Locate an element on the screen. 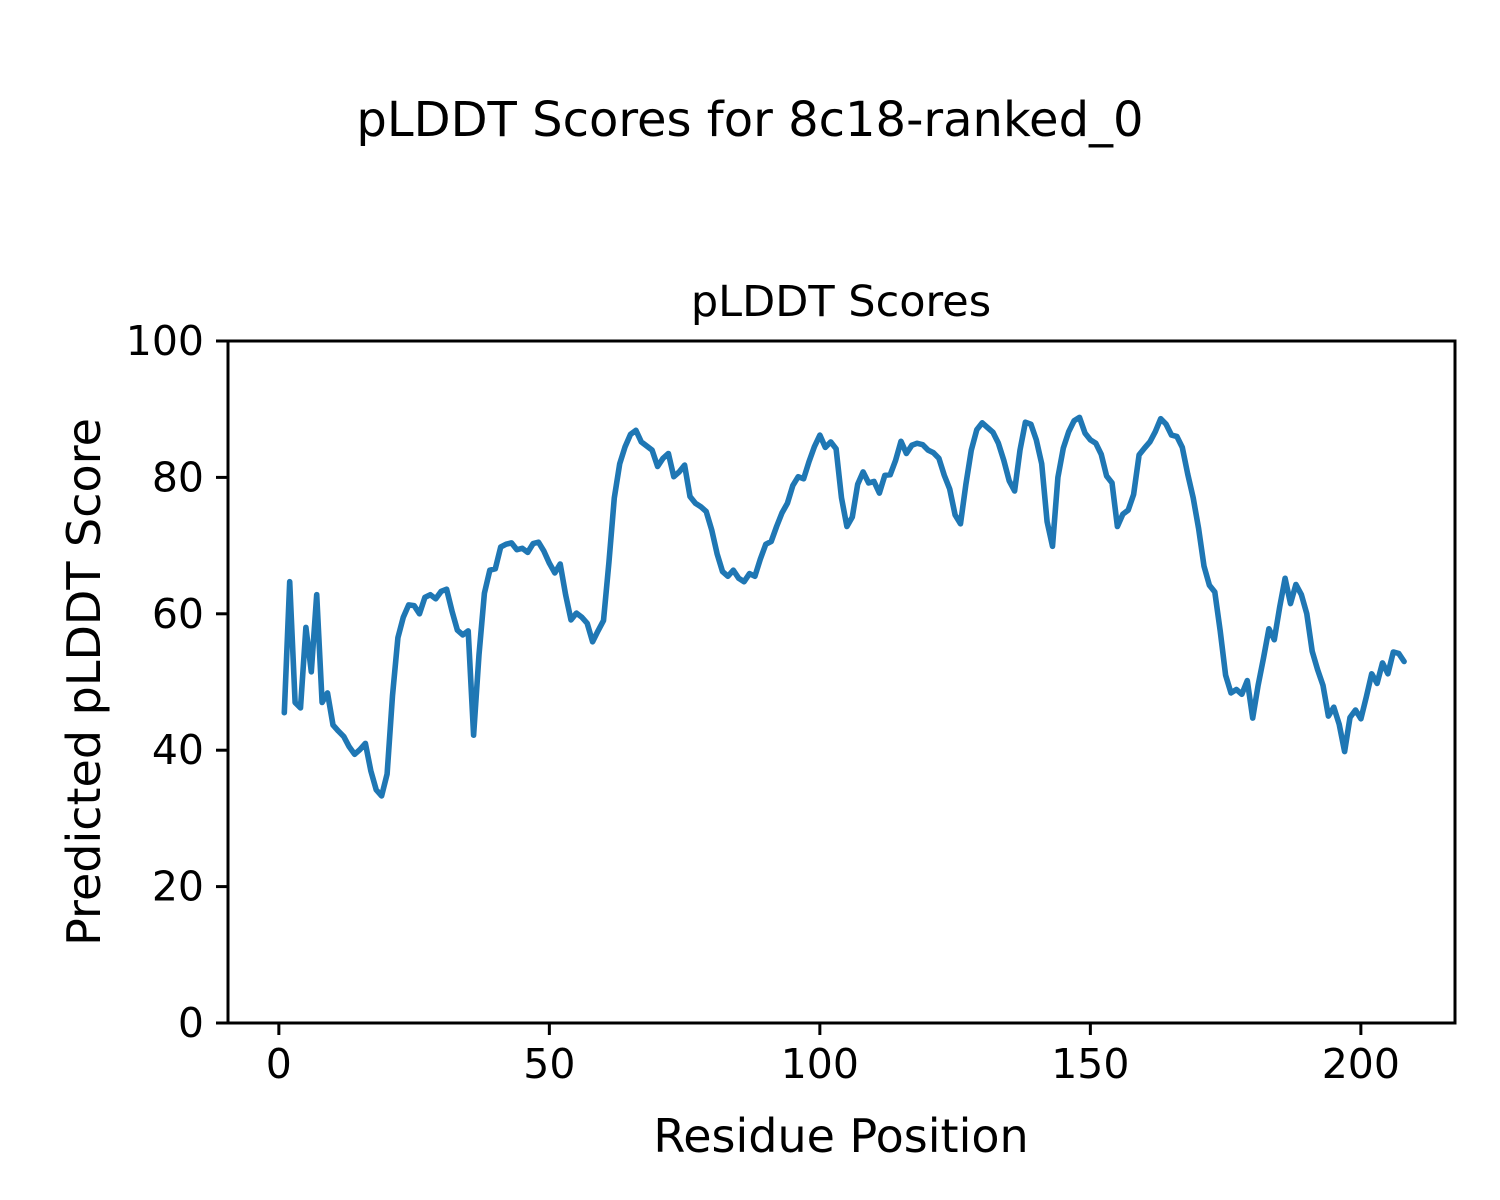 The height and width of the screenshot is (1200, 1500). y-tick-label: 20 is located at coordinates (178, 887).